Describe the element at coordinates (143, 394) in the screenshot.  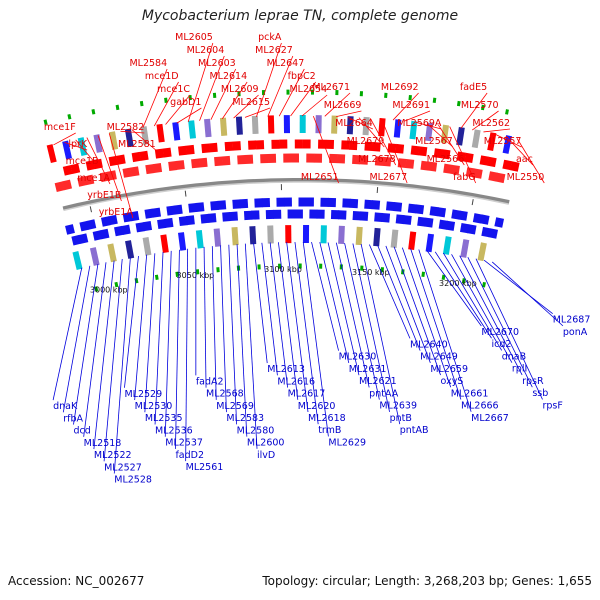
I see `gene-label: ML2529` at that location.